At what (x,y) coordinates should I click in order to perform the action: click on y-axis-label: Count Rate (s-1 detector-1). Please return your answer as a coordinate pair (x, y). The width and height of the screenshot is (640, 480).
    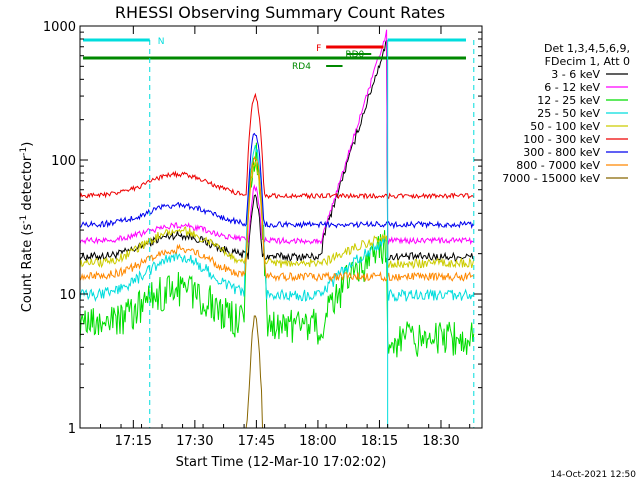
    Looking at the image, I should click on (27, 227).